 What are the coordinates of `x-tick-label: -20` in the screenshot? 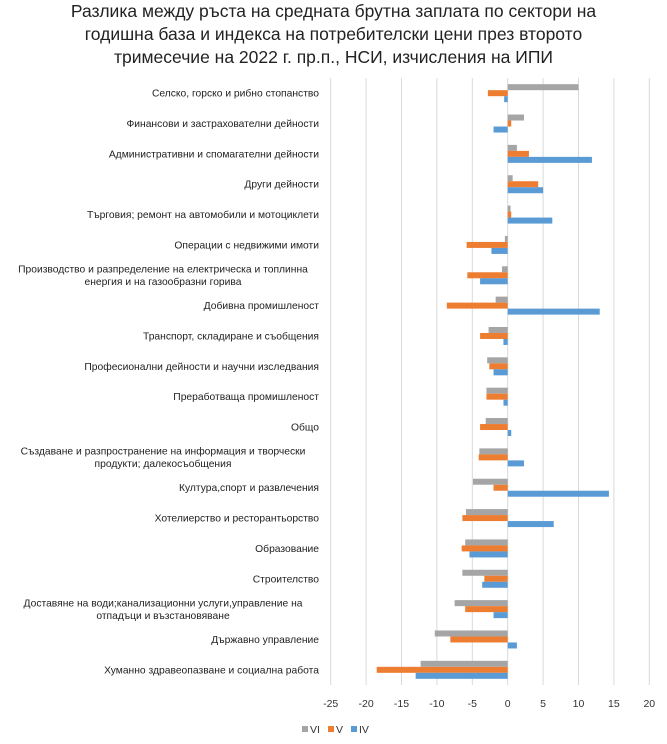 It's located at (366, 704).